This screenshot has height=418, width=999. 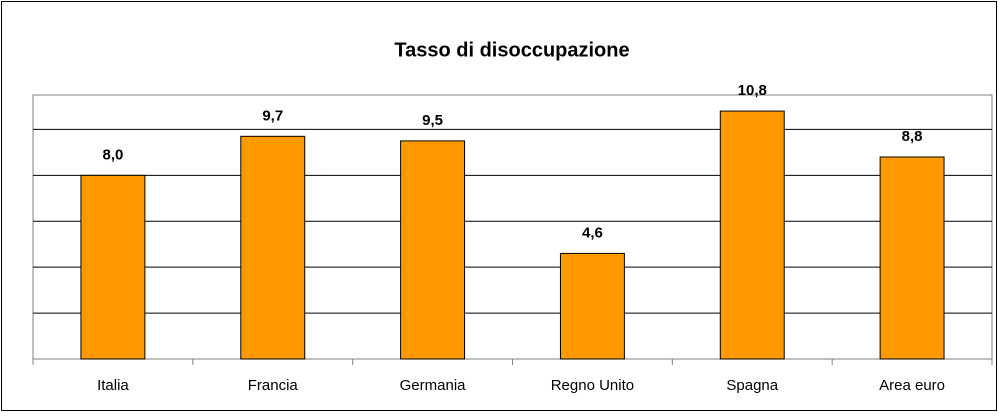 What do you see at coordinates (272, 115) in the screenshot?
I see `value-label: 9,7` at bounding box center [272, 115].